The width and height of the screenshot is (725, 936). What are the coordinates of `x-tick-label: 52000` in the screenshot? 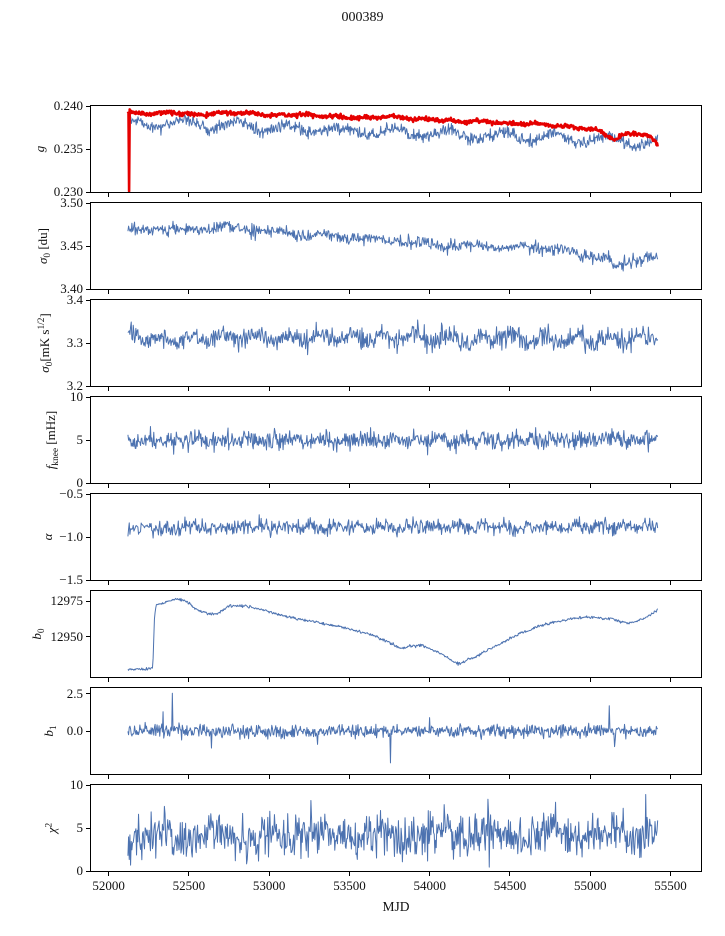 It's located at (108, 885).